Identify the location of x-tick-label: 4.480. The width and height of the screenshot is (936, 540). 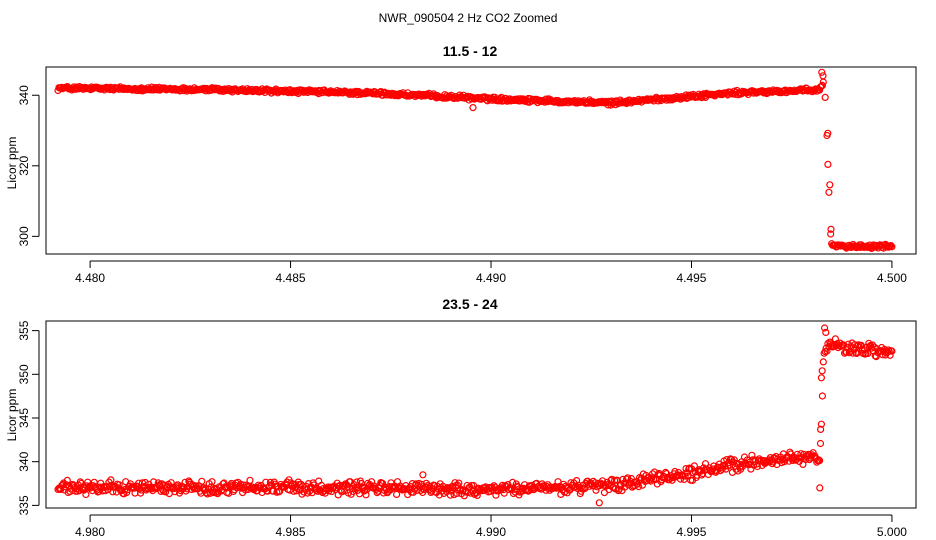
(90, 278).